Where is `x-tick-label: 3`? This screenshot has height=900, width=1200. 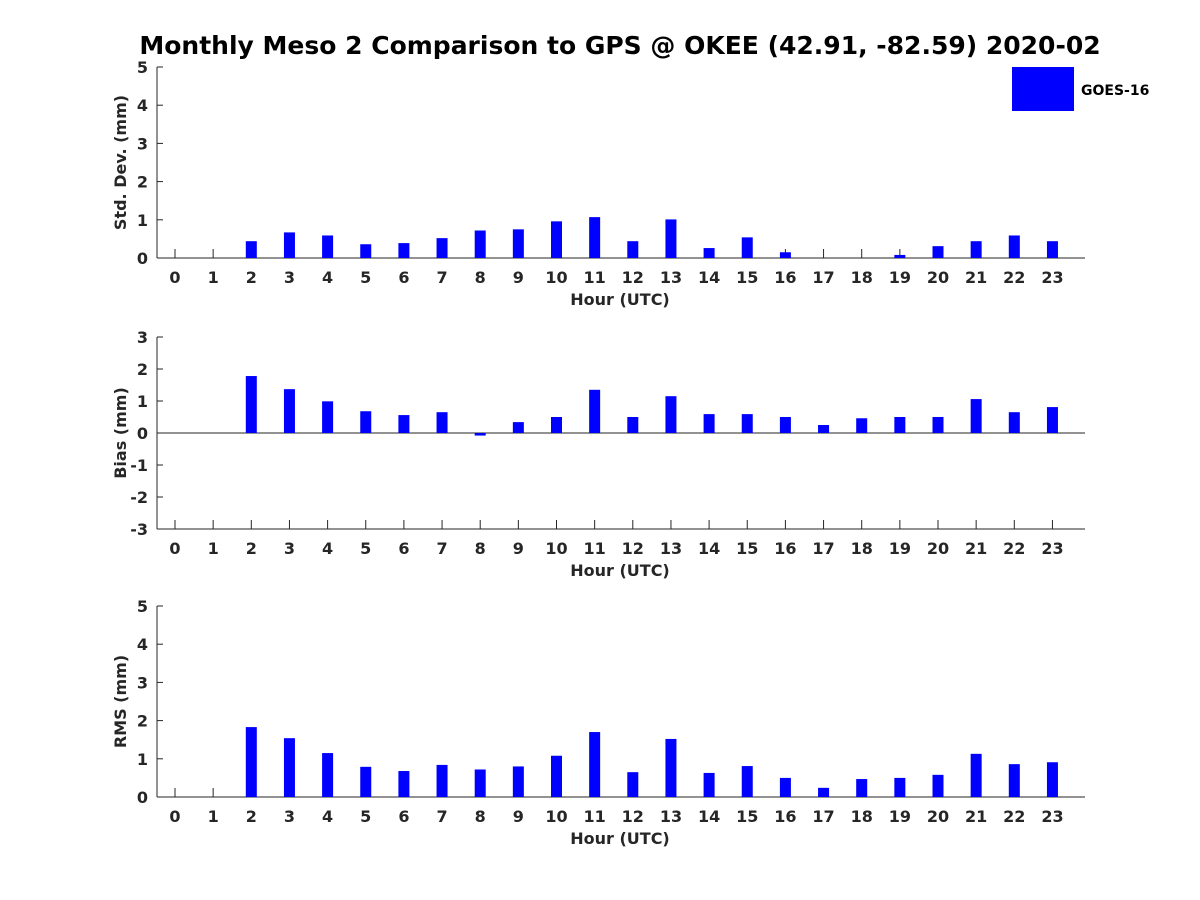 x-tick-label: 3 is located at coordinates (289, 277).